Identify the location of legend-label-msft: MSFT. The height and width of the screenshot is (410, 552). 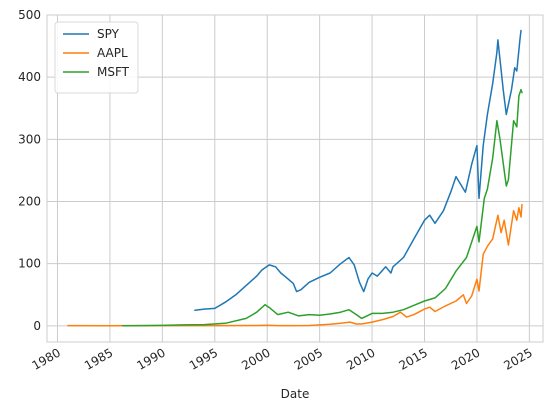
(113, 72).